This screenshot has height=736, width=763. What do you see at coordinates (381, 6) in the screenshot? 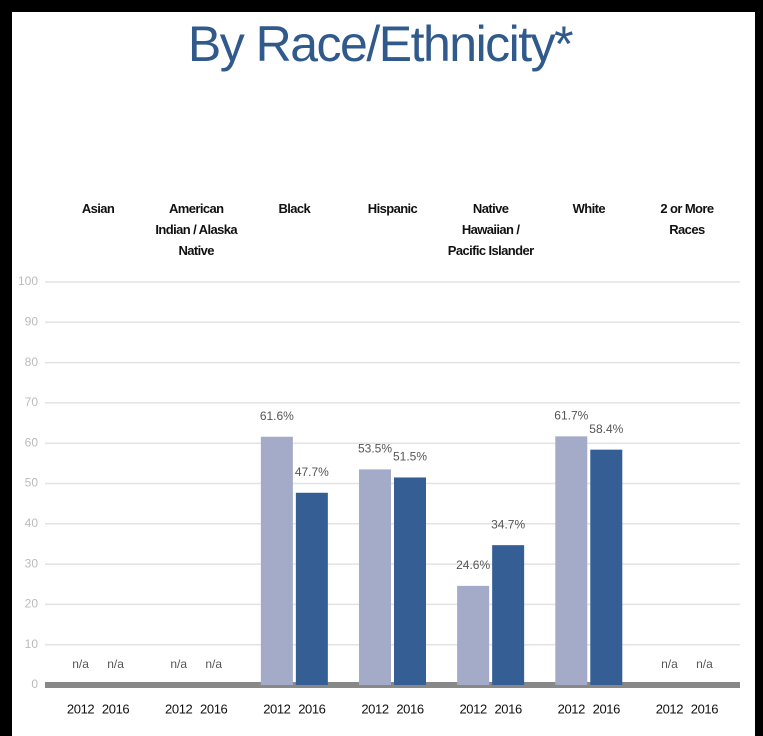
I see `frame-top` at bounding box center [381, 6].